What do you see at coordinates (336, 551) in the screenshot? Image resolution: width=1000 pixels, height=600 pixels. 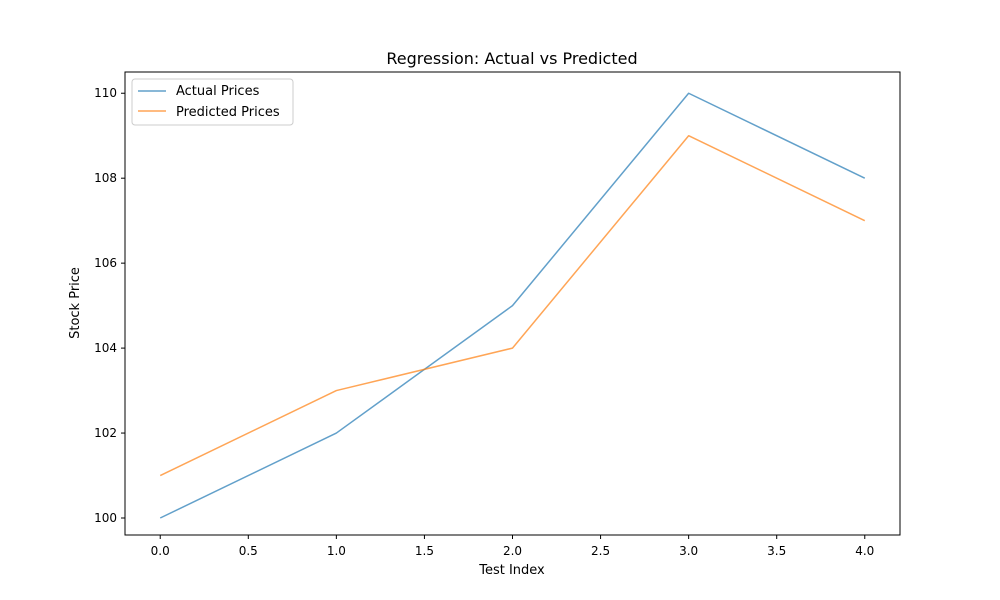 I see `x-tick-label: 1.0` at bounding box center [336, 551].